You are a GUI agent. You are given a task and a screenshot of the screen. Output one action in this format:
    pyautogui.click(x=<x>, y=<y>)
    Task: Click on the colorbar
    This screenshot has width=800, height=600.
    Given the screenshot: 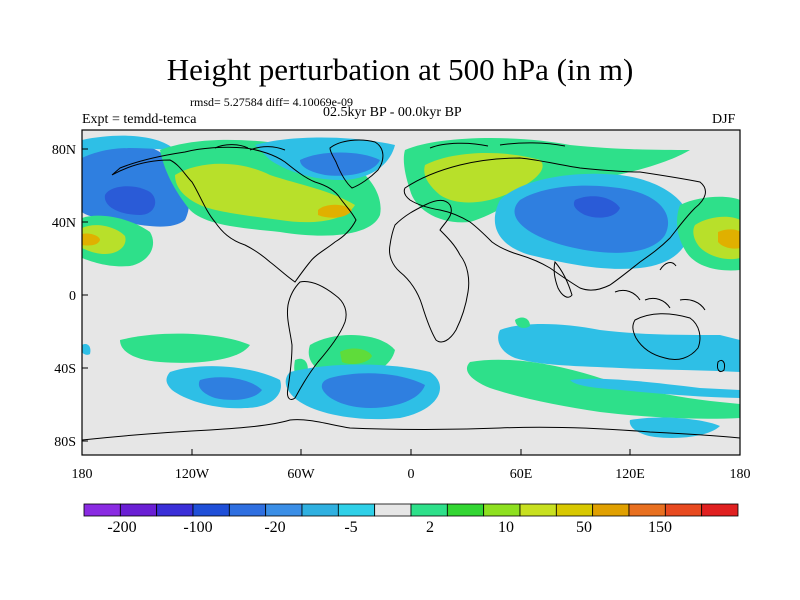 What is the action you would take?
    pyautogui.click(x=411, y=510)
    